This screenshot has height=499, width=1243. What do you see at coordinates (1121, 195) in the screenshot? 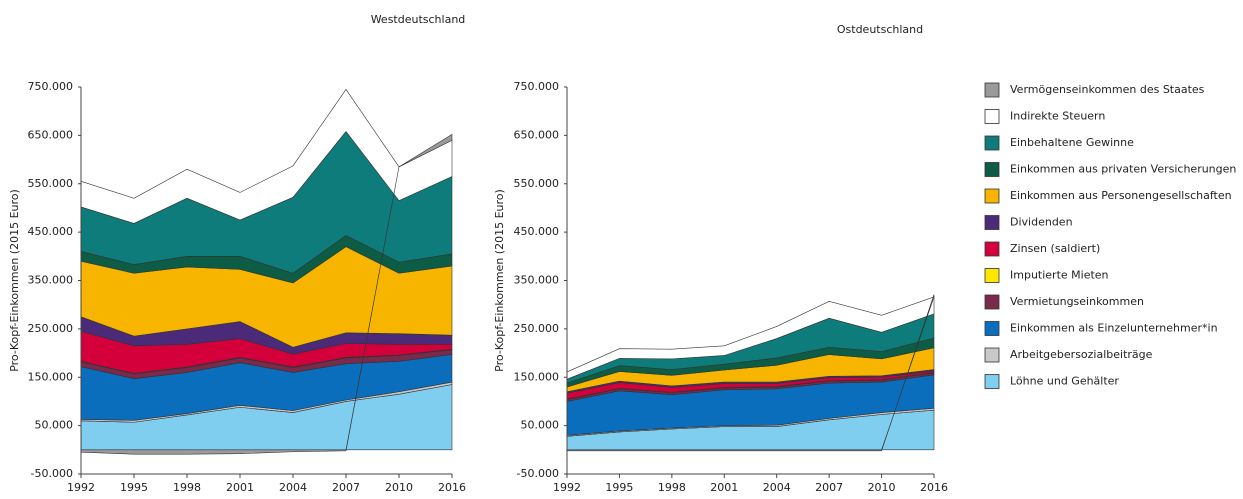
I see `legend-label: Einkommen aus Personengesellschaften` at bounding box center [1121, 195].